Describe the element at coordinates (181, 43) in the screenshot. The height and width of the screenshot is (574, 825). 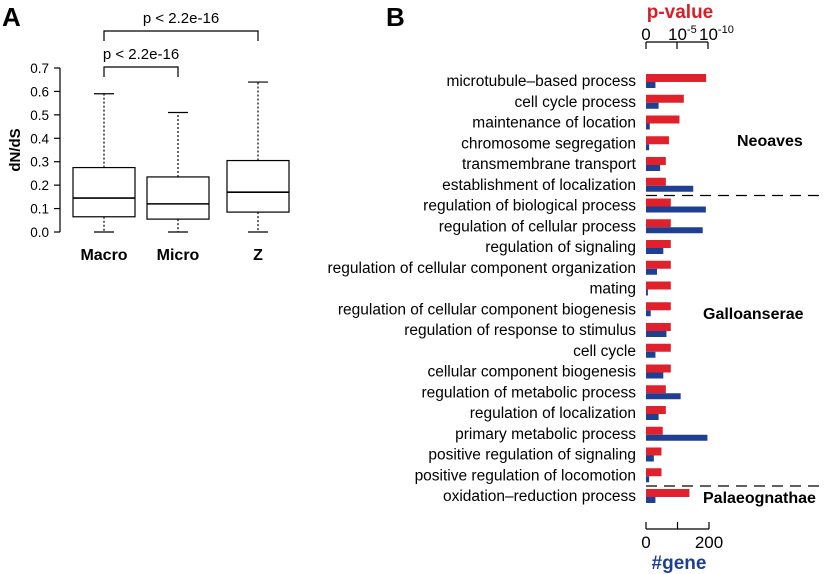
I see `significance-annotations: p < 2.2e-16 p < 2.2e-16` at that location.